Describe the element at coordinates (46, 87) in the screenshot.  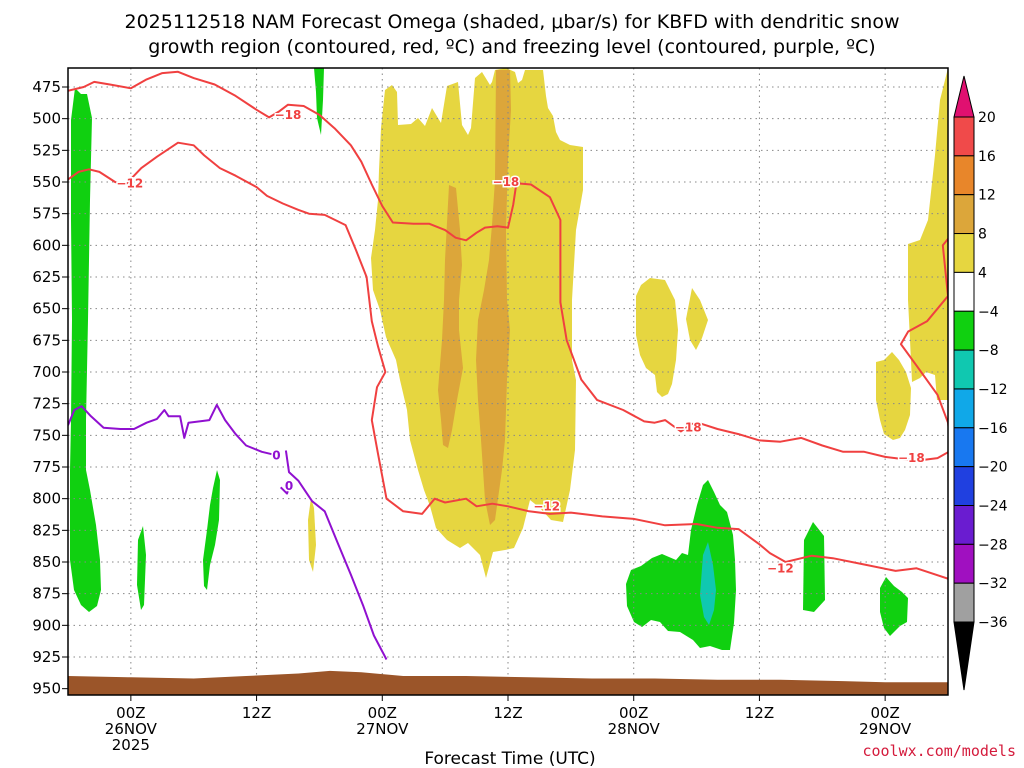
I see `y-tick-label: 475` at that location.